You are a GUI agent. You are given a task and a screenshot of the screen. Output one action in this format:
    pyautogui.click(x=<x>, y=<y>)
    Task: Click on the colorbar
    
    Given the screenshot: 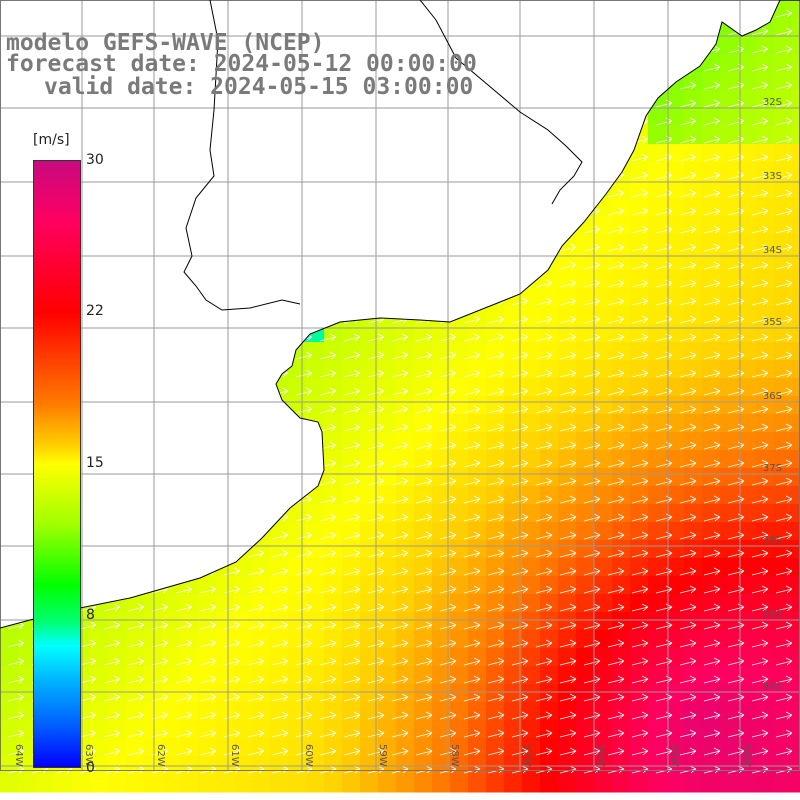 What is the action you would take?
    pyautogui.click(x=57, y=464)
    